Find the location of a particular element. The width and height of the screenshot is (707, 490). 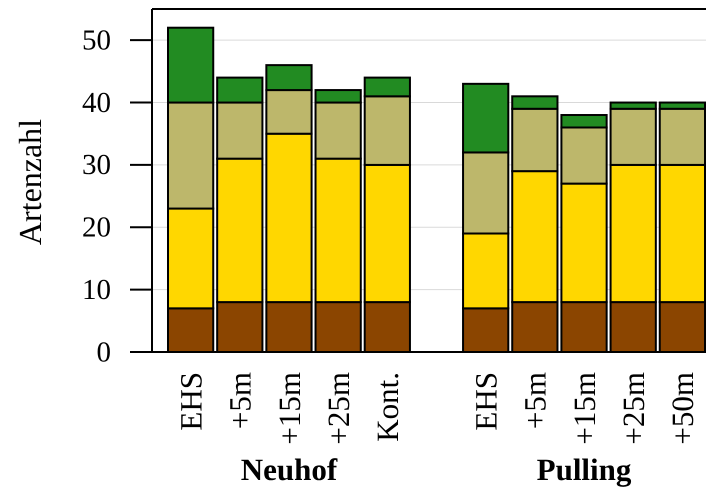

text: Pulling is located at coordinates (584, 469).